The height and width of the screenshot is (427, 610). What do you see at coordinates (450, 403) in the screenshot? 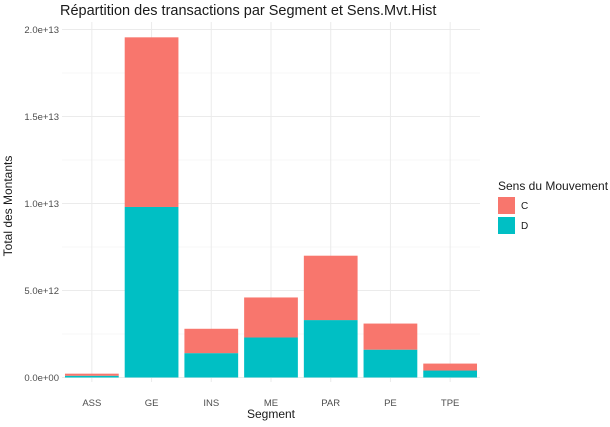
I see `x-tick-label: TPE` at bounding box center [450, 403].